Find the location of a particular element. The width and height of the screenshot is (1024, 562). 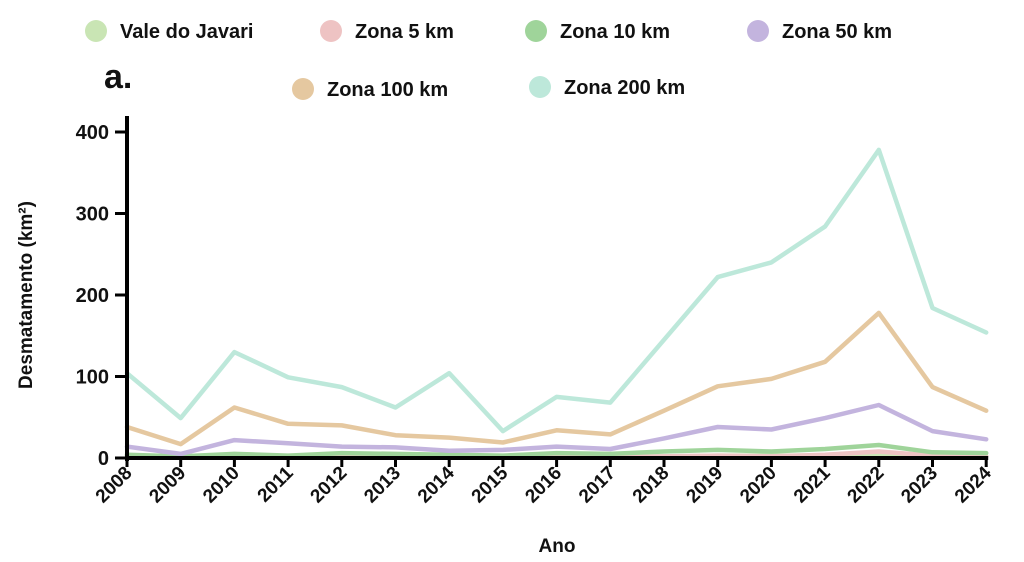

x-tick-label: 2017 is located at coordinates (597, 485).